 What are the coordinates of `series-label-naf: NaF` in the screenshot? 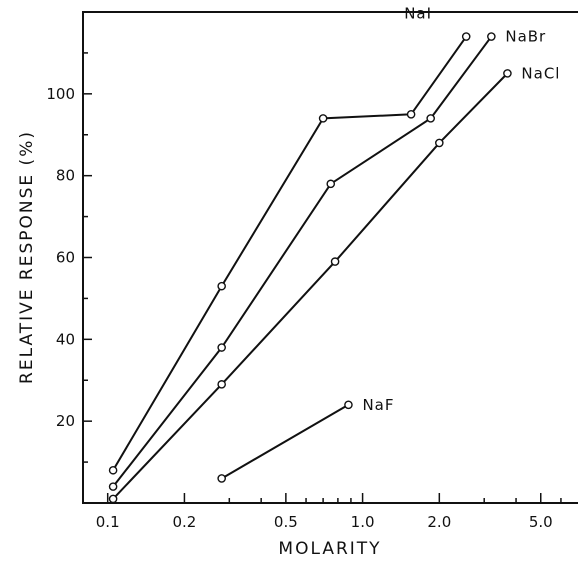 It's located at (378, 405).